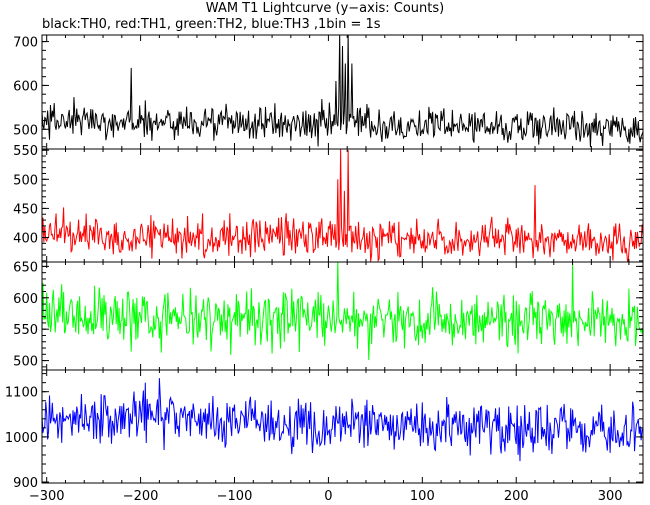 This screenshot has height=505, width=650. Describe the element at coordinates (25, 483) in the screenshot. I see `y-tick-label: 900` at that location.